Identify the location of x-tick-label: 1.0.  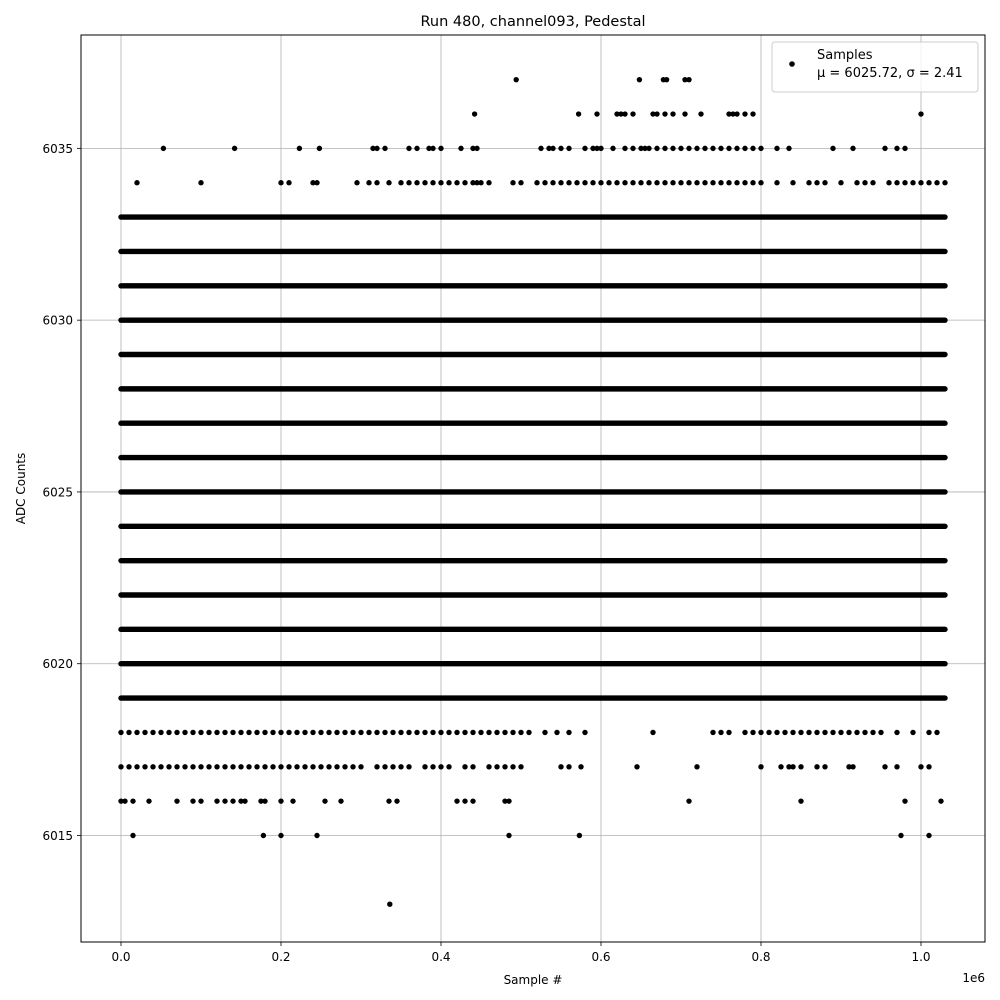
(920, 957).